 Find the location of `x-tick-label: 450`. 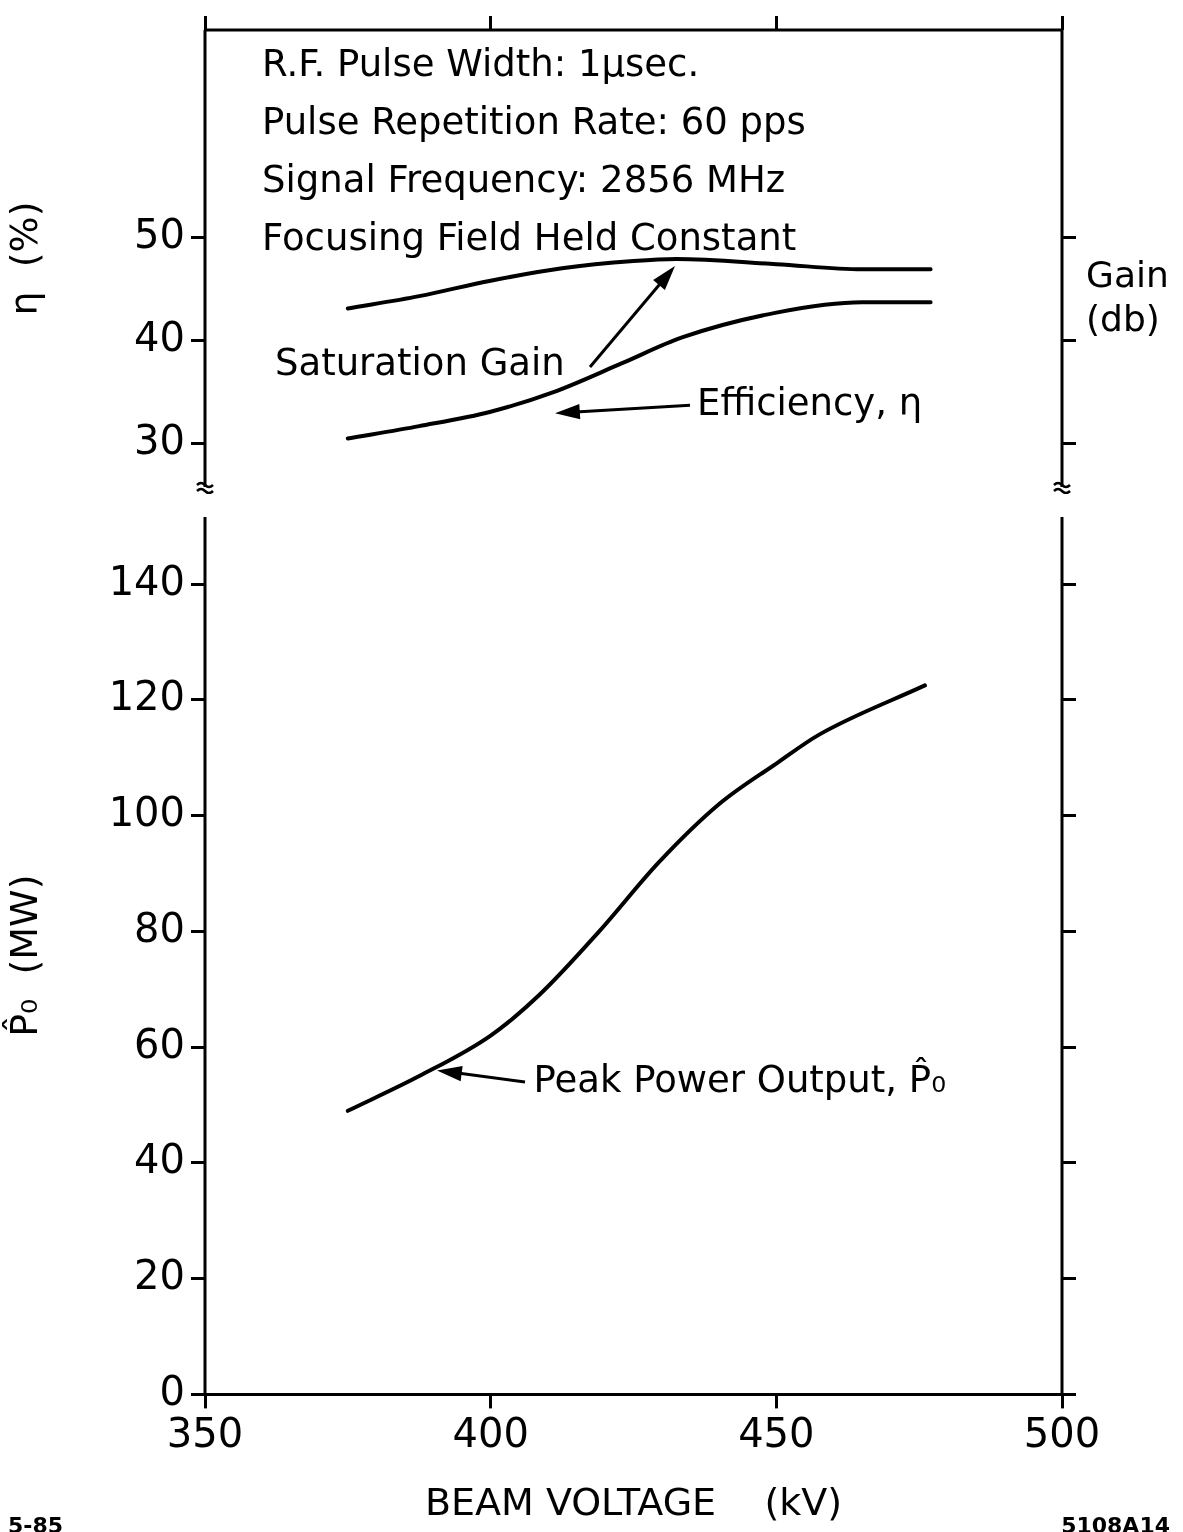

x-tick-label: 450 is located at coordinates (776, 1432).